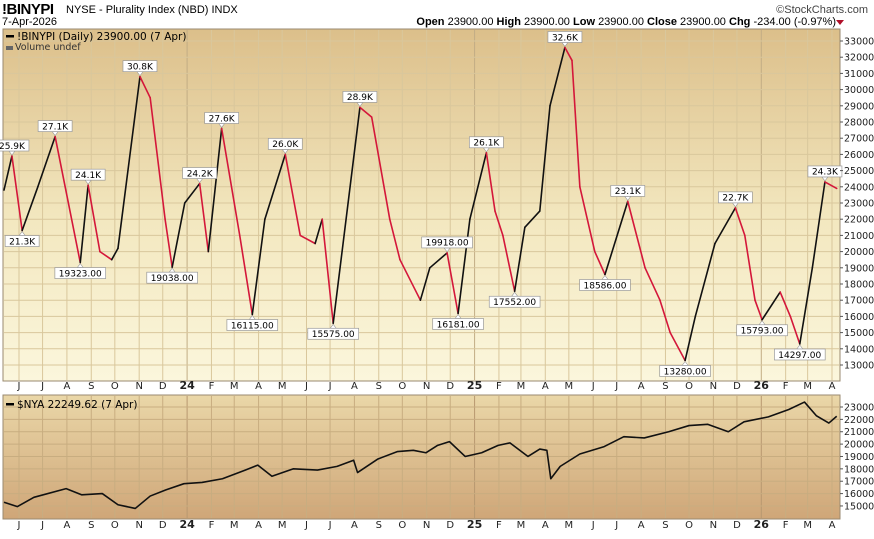  Describe the element at coordinates (859, 445) in the screenshot. I see `y-tick-label: 20000` at that location.